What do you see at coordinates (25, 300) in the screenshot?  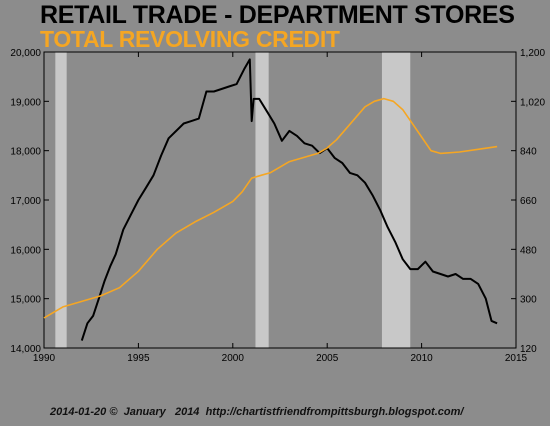 I see `left-tick-label: 15,000` at bounding box center [25, 300].